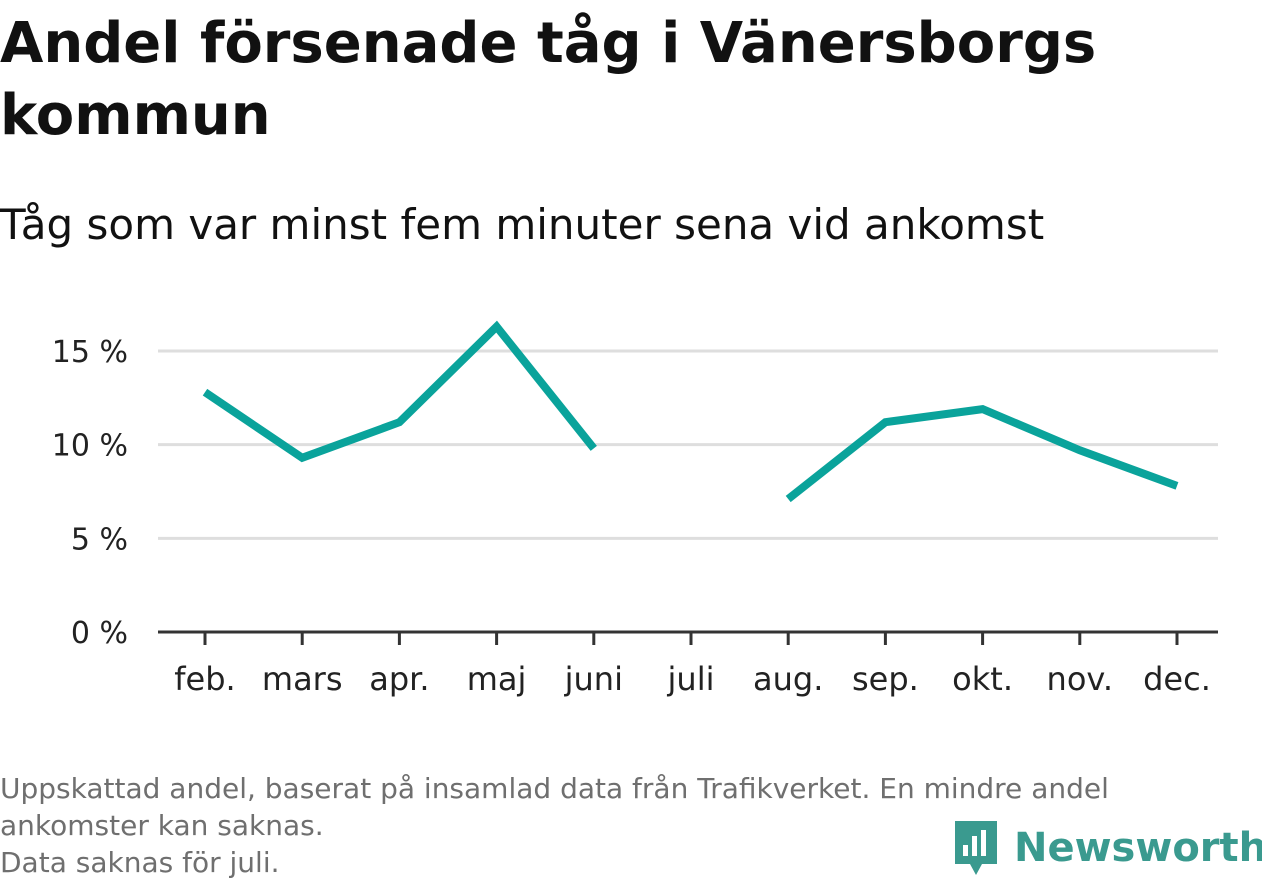 The width and height of the screenshot is (1262, 881). What do you see at coordinates (204, 679) in the screenshot?
I see `x-tick-label: feb.` at bounding box center [204, 679].